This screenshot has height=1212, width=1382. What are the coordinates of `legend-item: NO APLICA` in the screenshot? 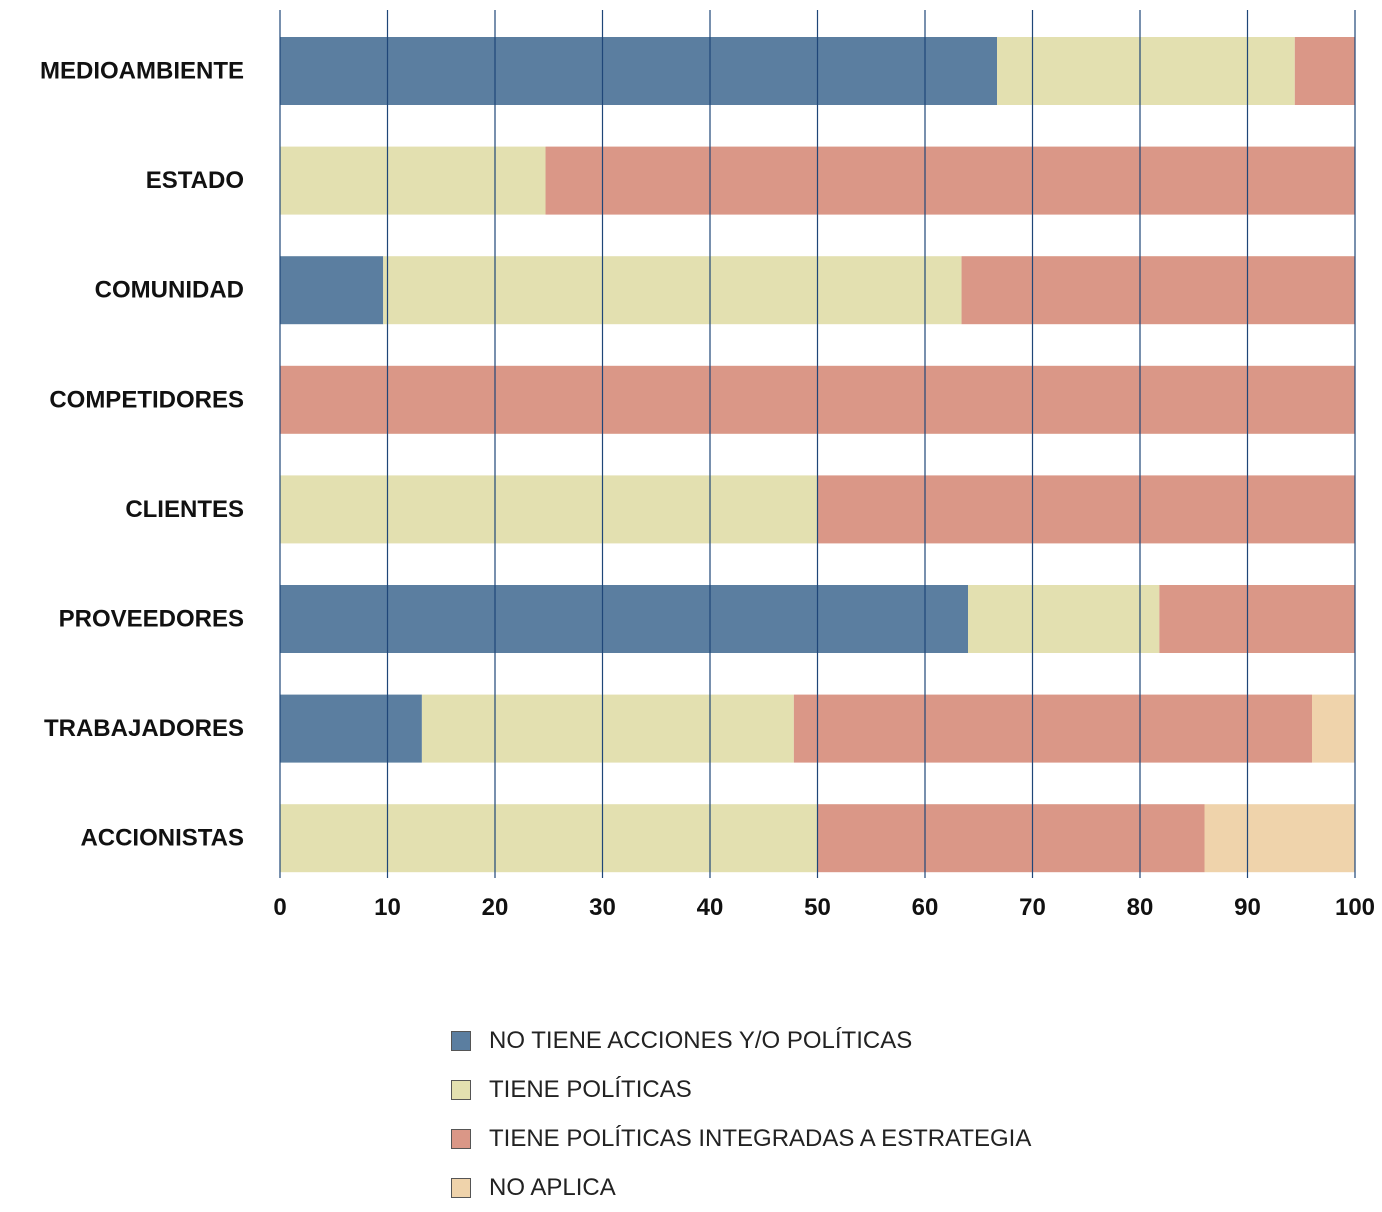 It's located at (741, 1187).